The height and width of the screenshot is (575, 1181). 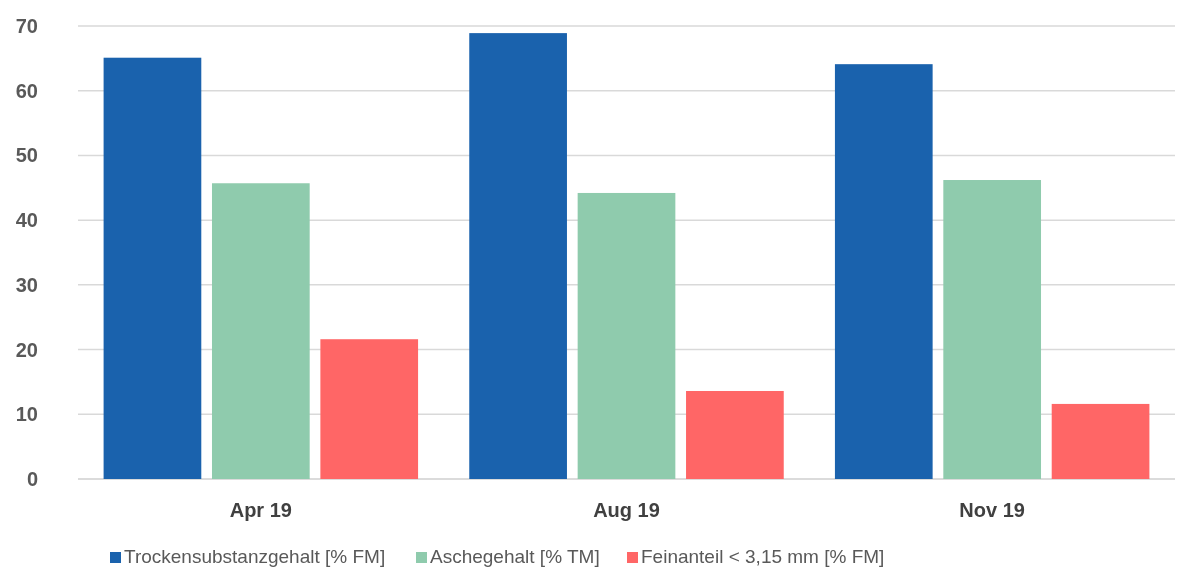 I want to click on y-tick-label: 30, so click(x=26, y=284).